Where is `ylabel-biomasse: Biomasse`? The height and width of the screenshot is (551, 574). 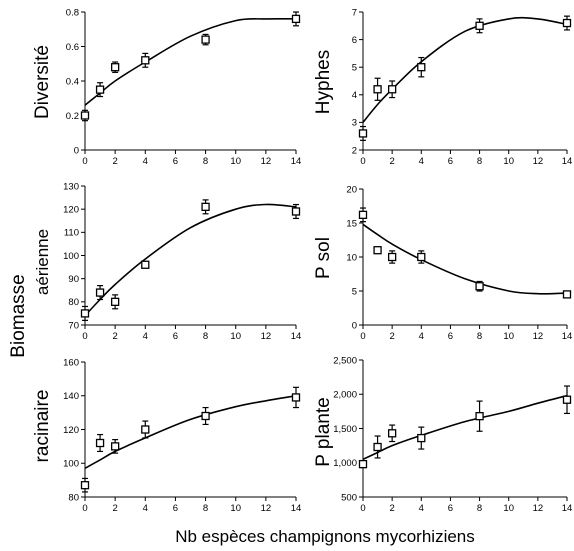
ylabel-biomasse: Biomasse is located at coordinates (18, 315).